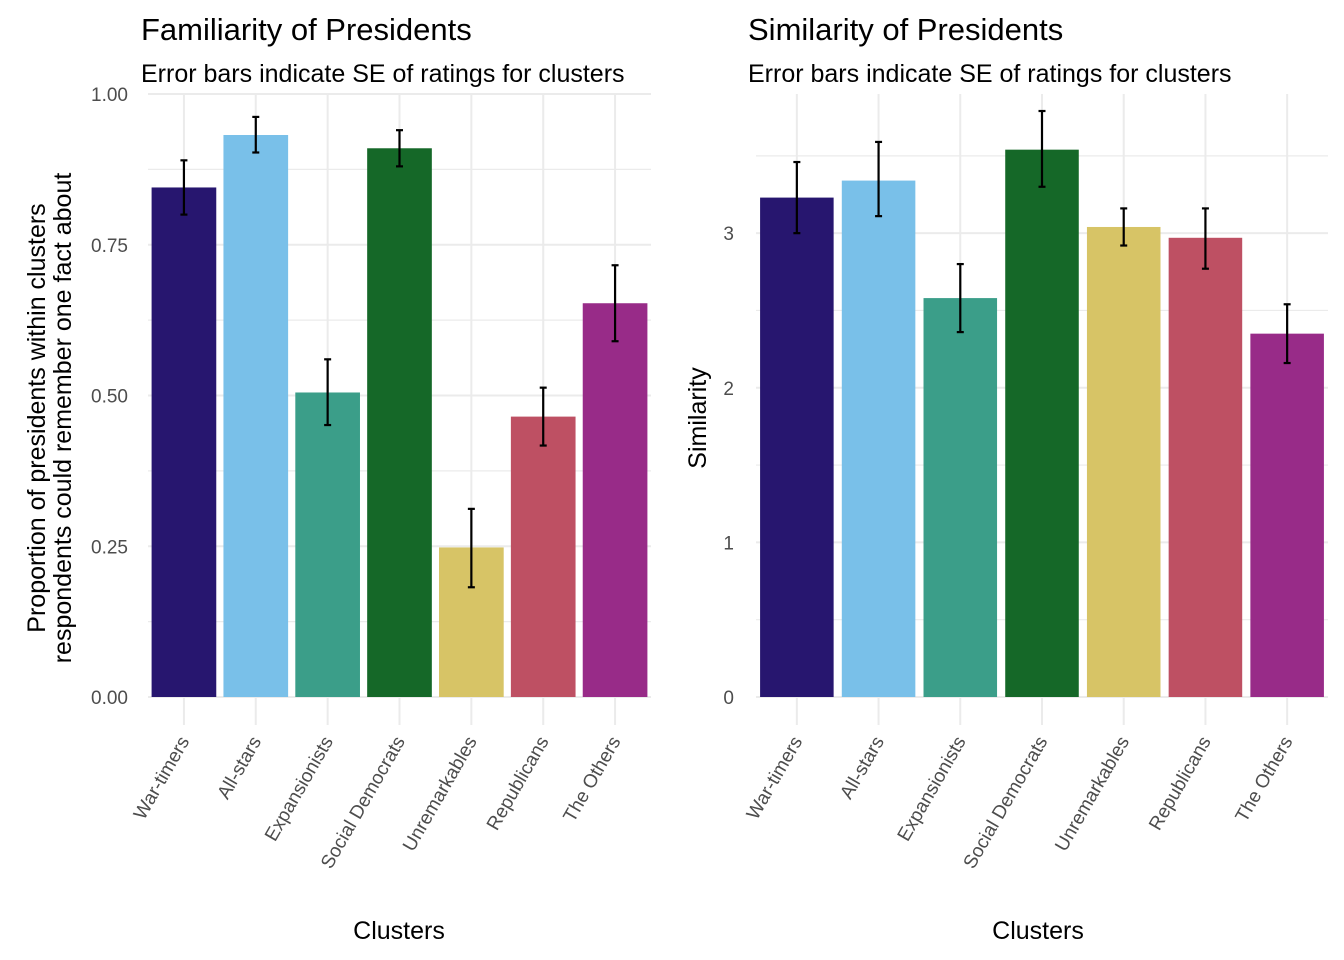 This screenshot has height=960, width=1344. Describe the element at coordinates (593, 779) in the screenshot. I see `panel1-x-tick-label: The Others` at that location.